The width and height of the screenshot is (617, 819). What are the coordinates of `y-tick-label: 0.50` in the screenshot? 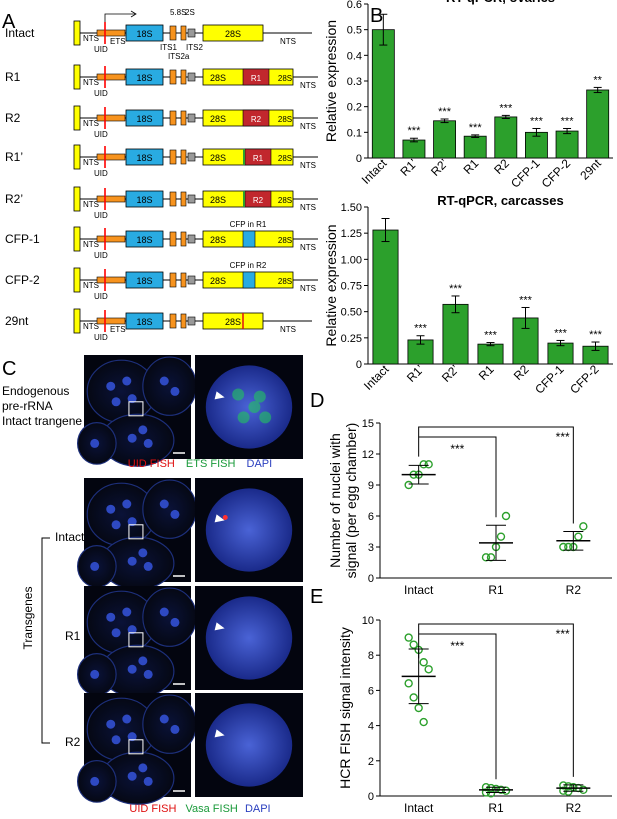 It's located at (351, 313).